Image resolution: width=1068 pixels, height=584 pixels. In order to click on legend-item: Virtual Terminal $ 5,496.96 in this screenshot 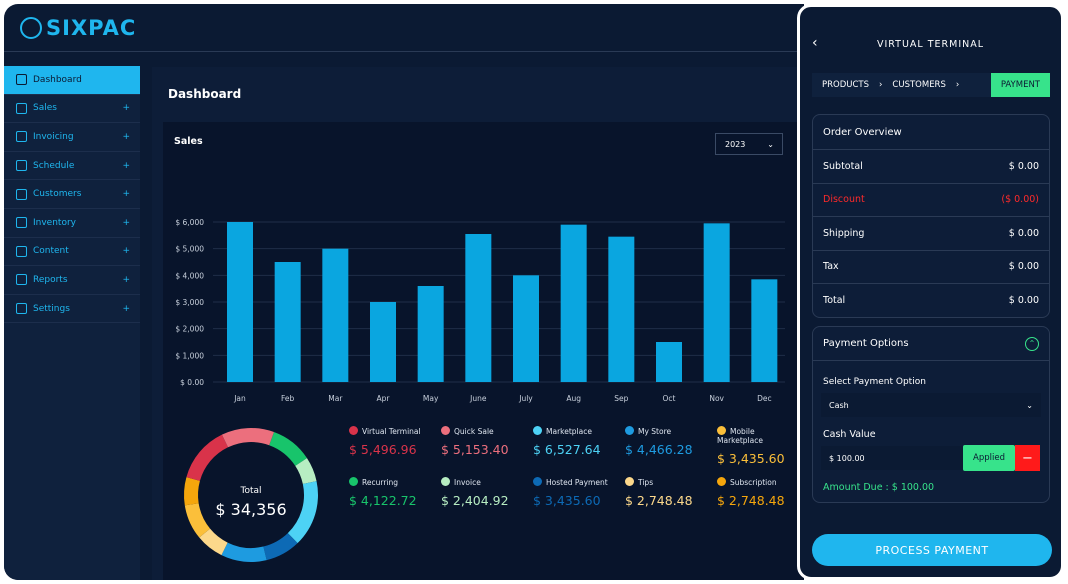, I will do `click(385, 441)`.